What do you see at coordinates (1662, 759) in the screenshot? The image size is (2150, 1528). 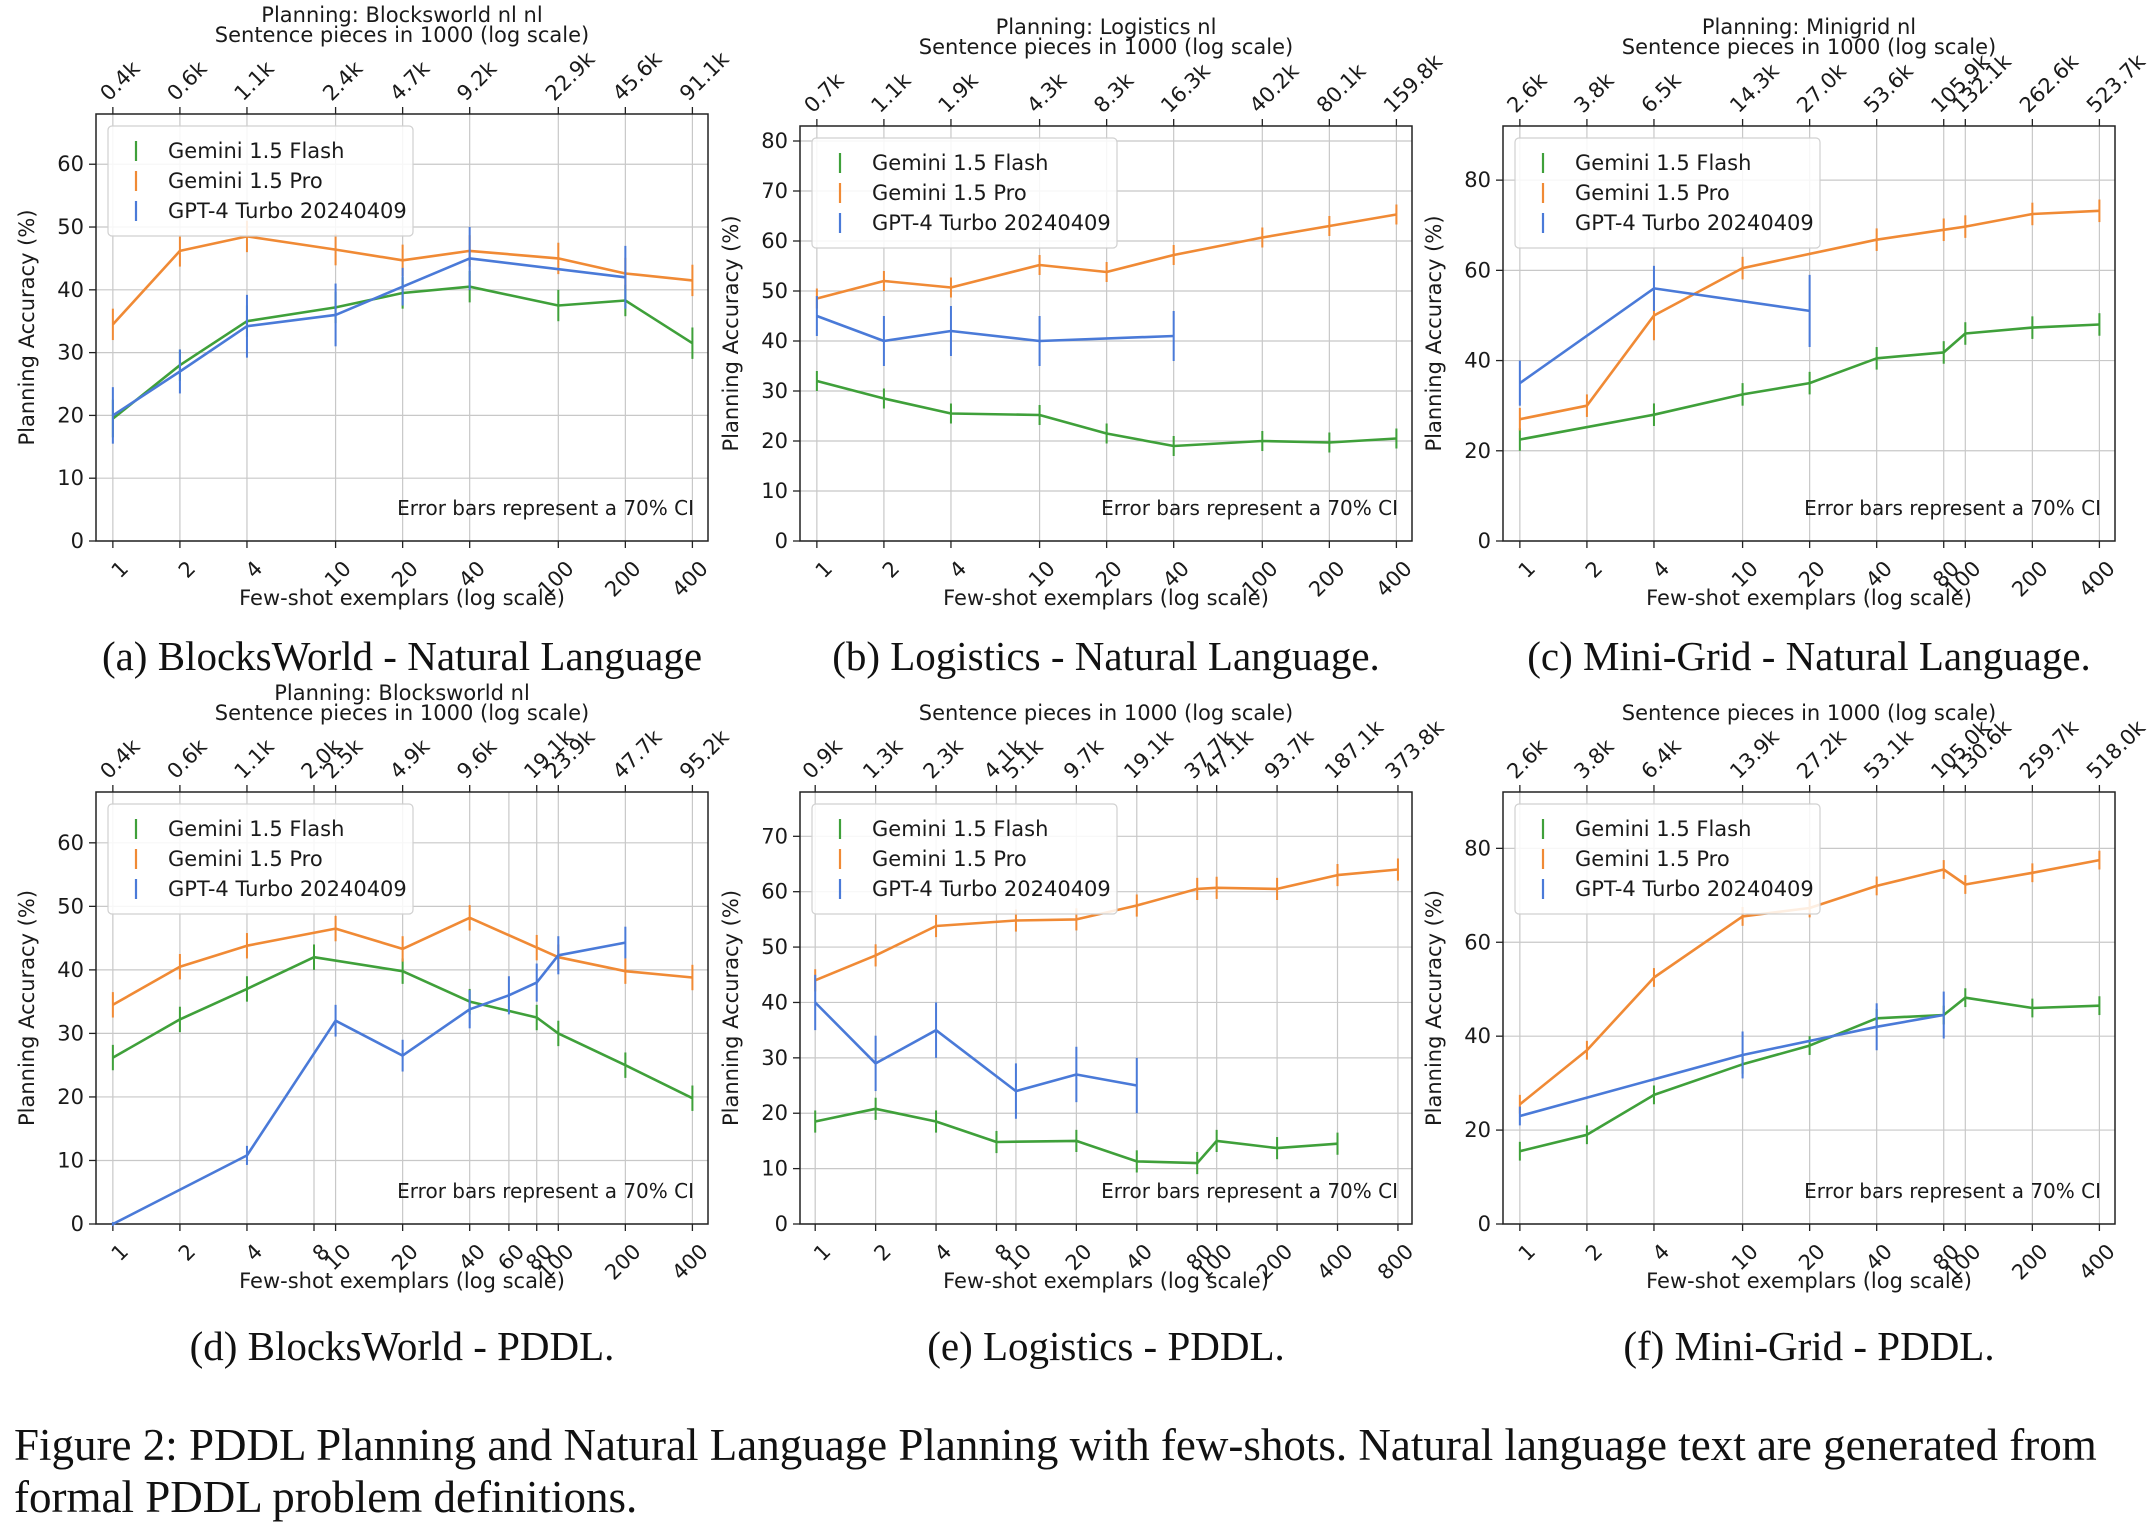 I see `top-tick-label: 6.4k` at bounding box center [1662, 759].